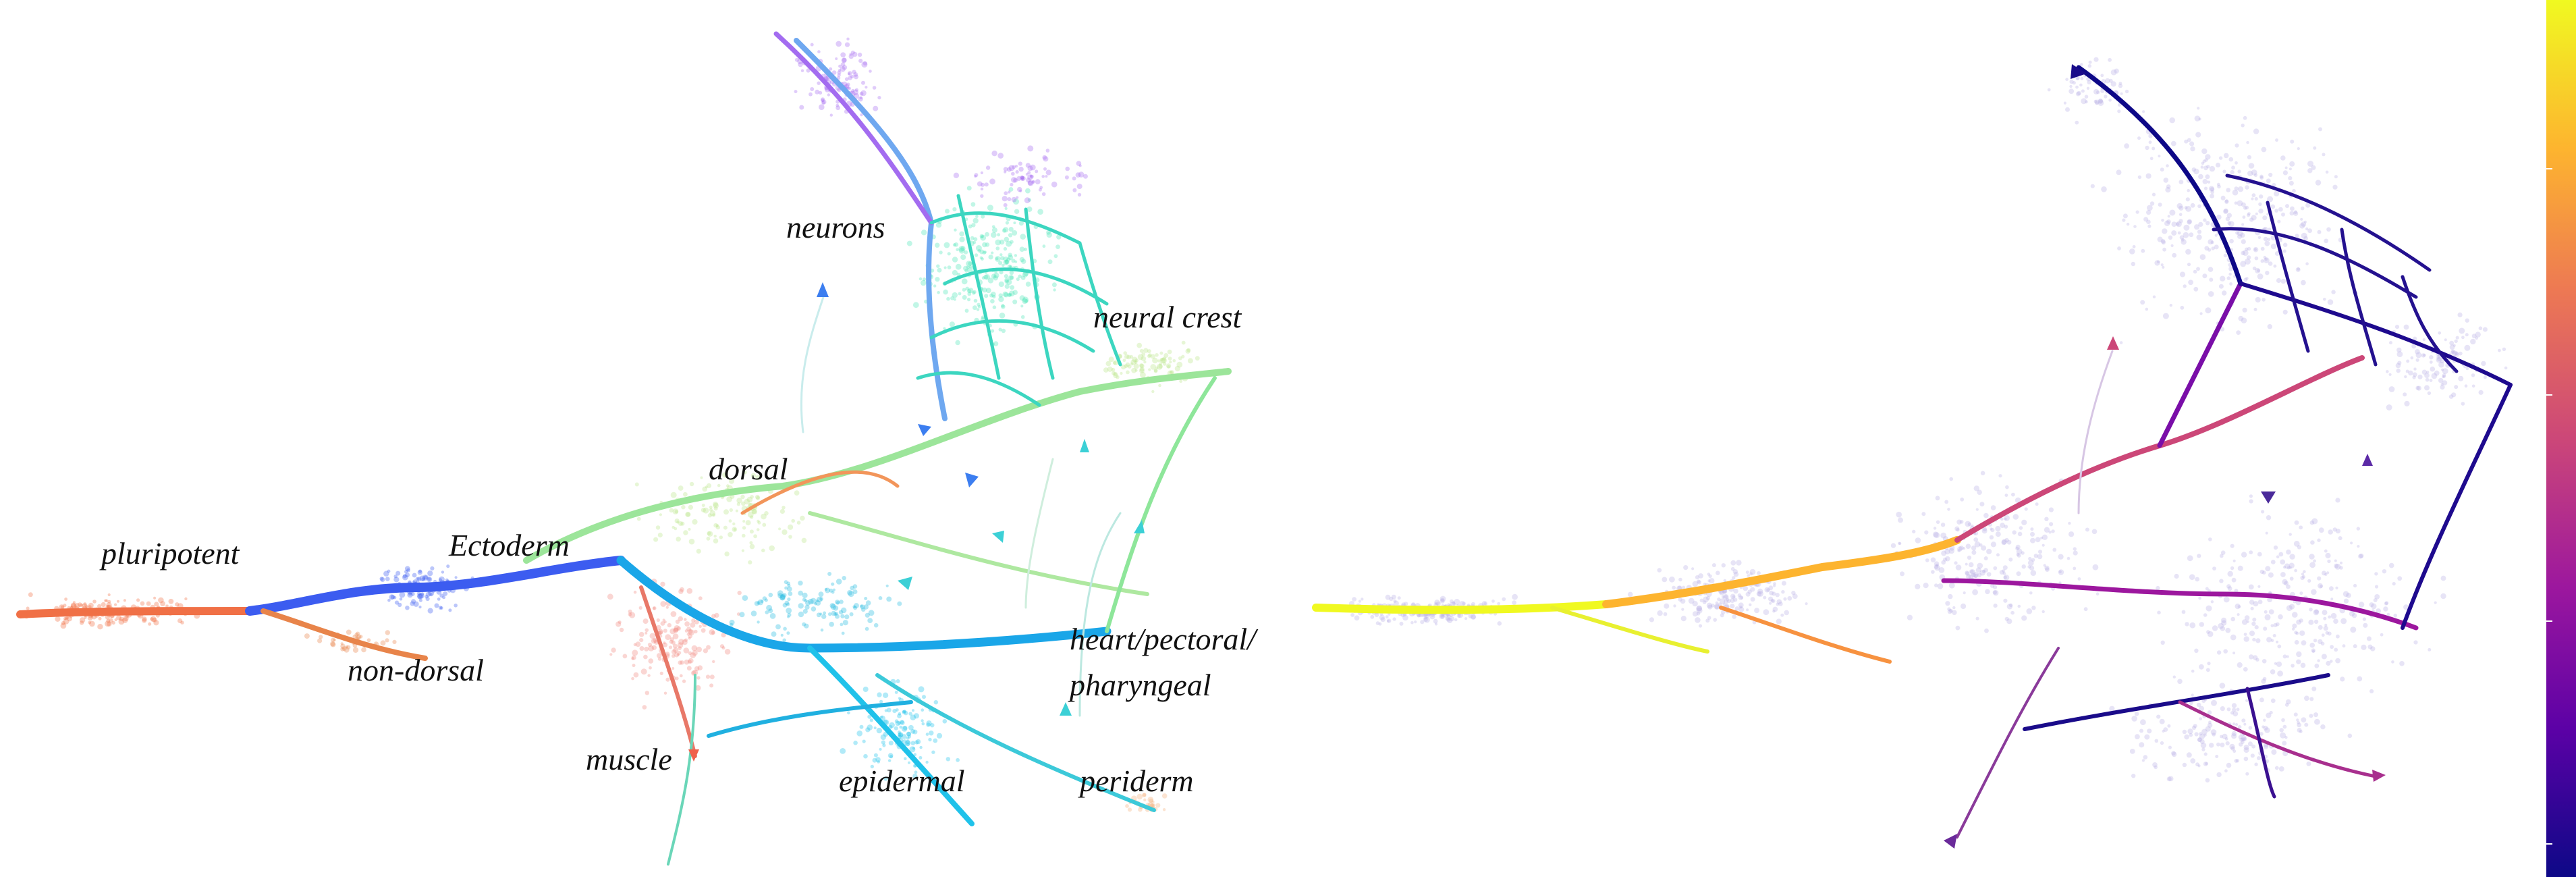 This screenshot has width=2576, height=877. What do you see at coordinates (1136, 781) in the screenshot?
I see `label-periderm: periderm` at bounding box center [1136, 781].